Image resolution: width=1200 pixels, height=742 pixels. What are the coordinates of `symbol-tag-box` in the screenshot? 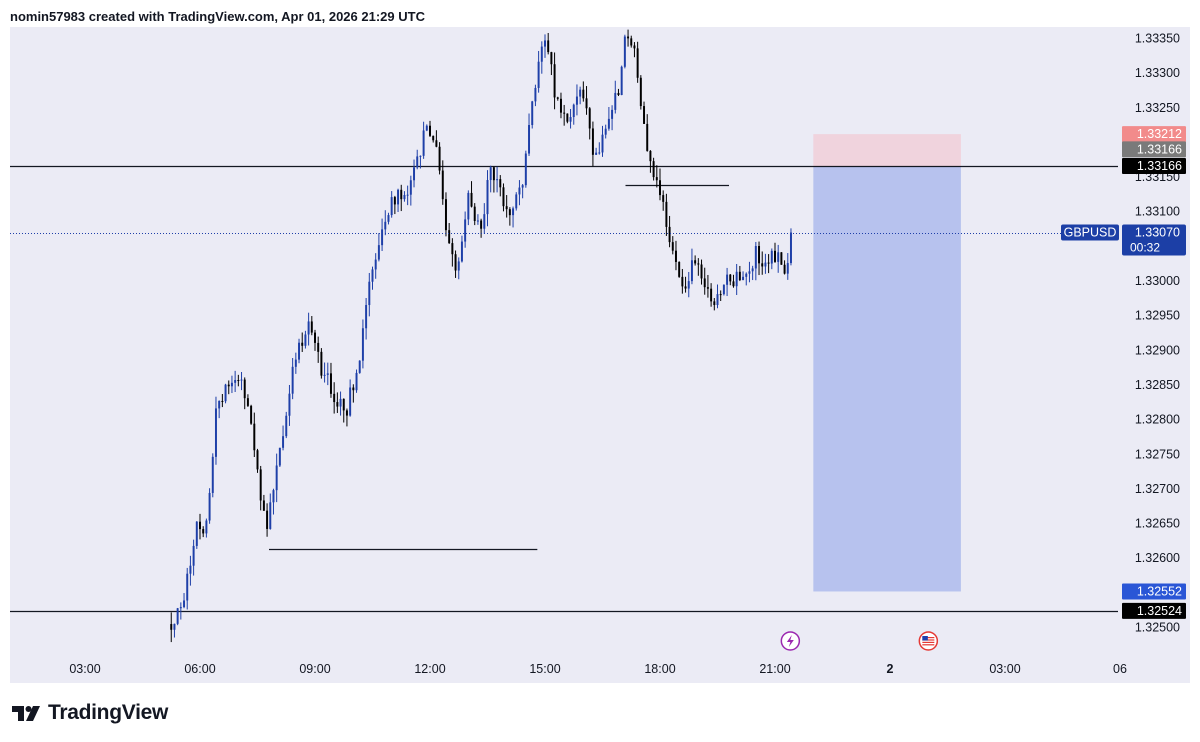 It's located at (1090, 232).